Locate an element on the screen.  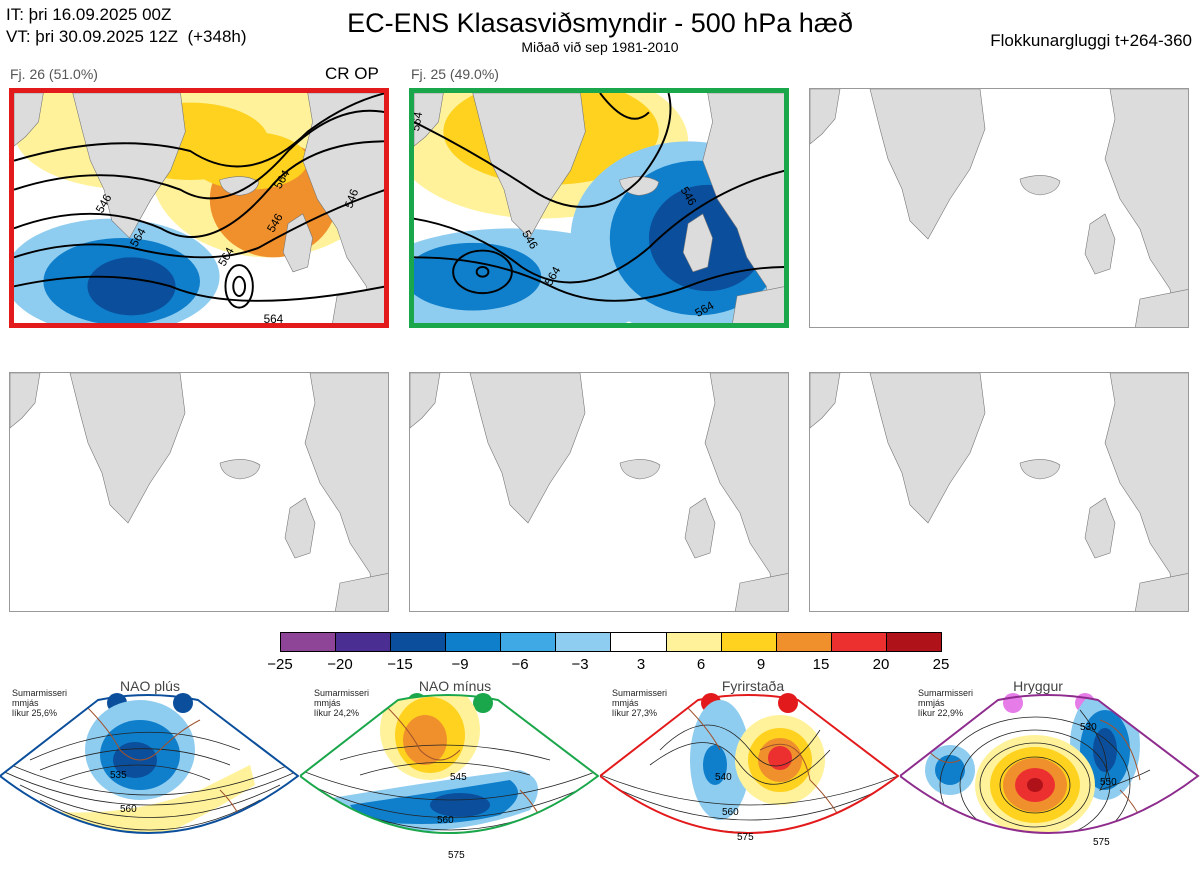
colorbar is located at coordinates (611, 642).